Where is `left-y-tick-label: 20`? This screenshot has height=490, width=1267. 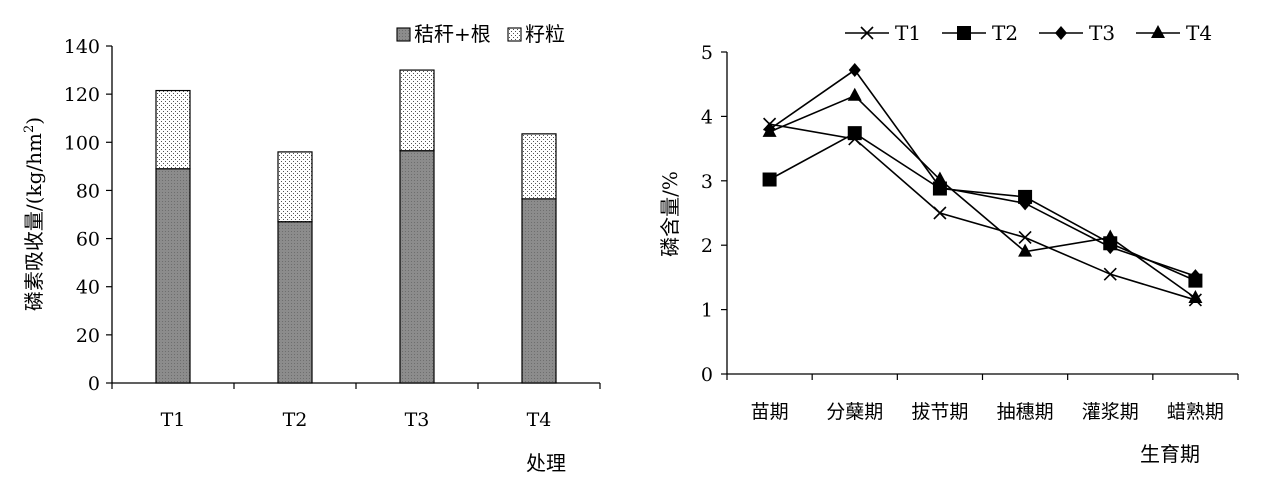 left-y-tick-label: 20 is located at coordinates (88, 336).